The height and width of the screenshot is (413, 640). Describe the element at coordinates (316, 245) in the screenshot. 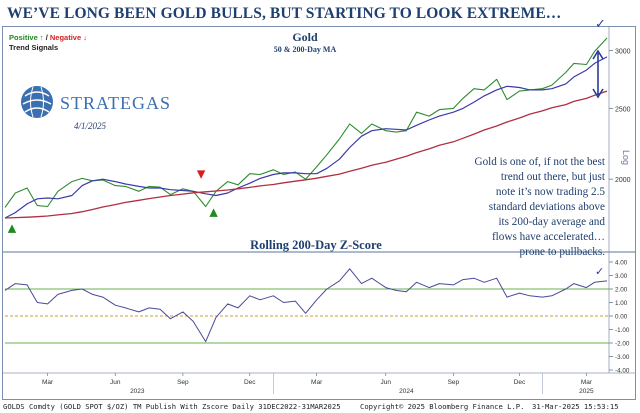

I see `zscore-chart-title: Rolling 200-Day Z-Score` at that location.